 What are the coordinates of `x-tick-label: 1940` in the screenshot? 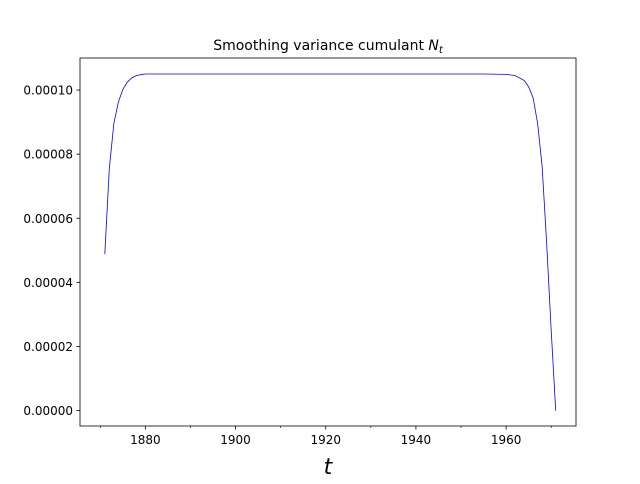 It's located at (416, 440).